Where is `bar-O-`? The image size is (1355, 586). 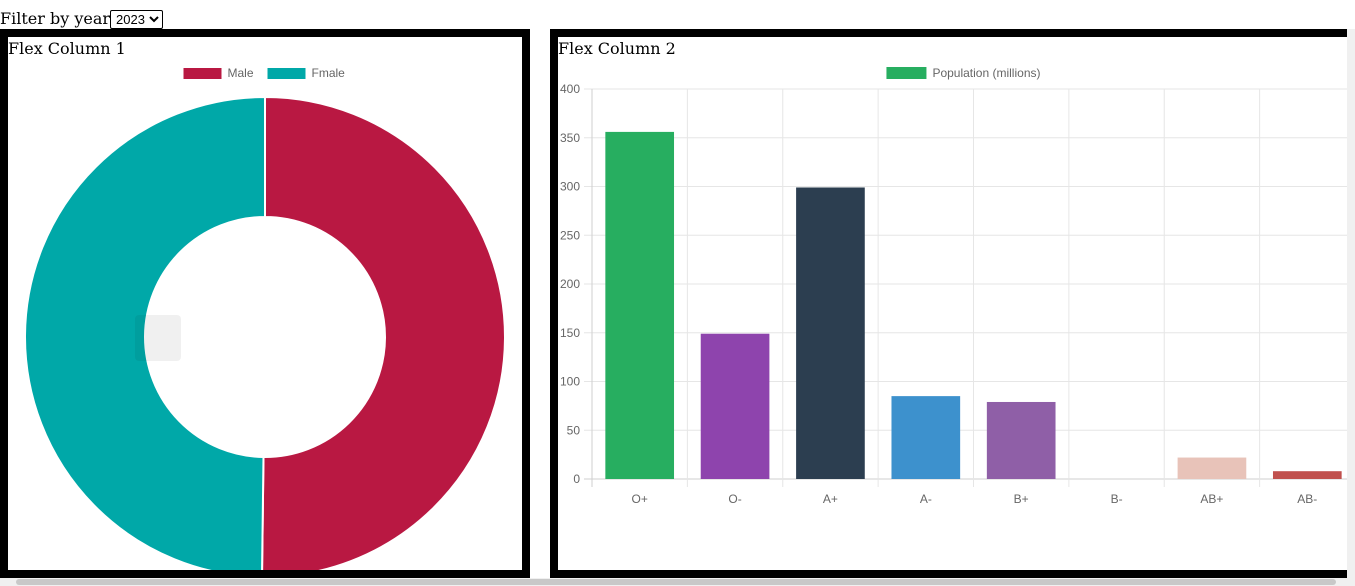
bar-O- is located at coordinates (735, 406).